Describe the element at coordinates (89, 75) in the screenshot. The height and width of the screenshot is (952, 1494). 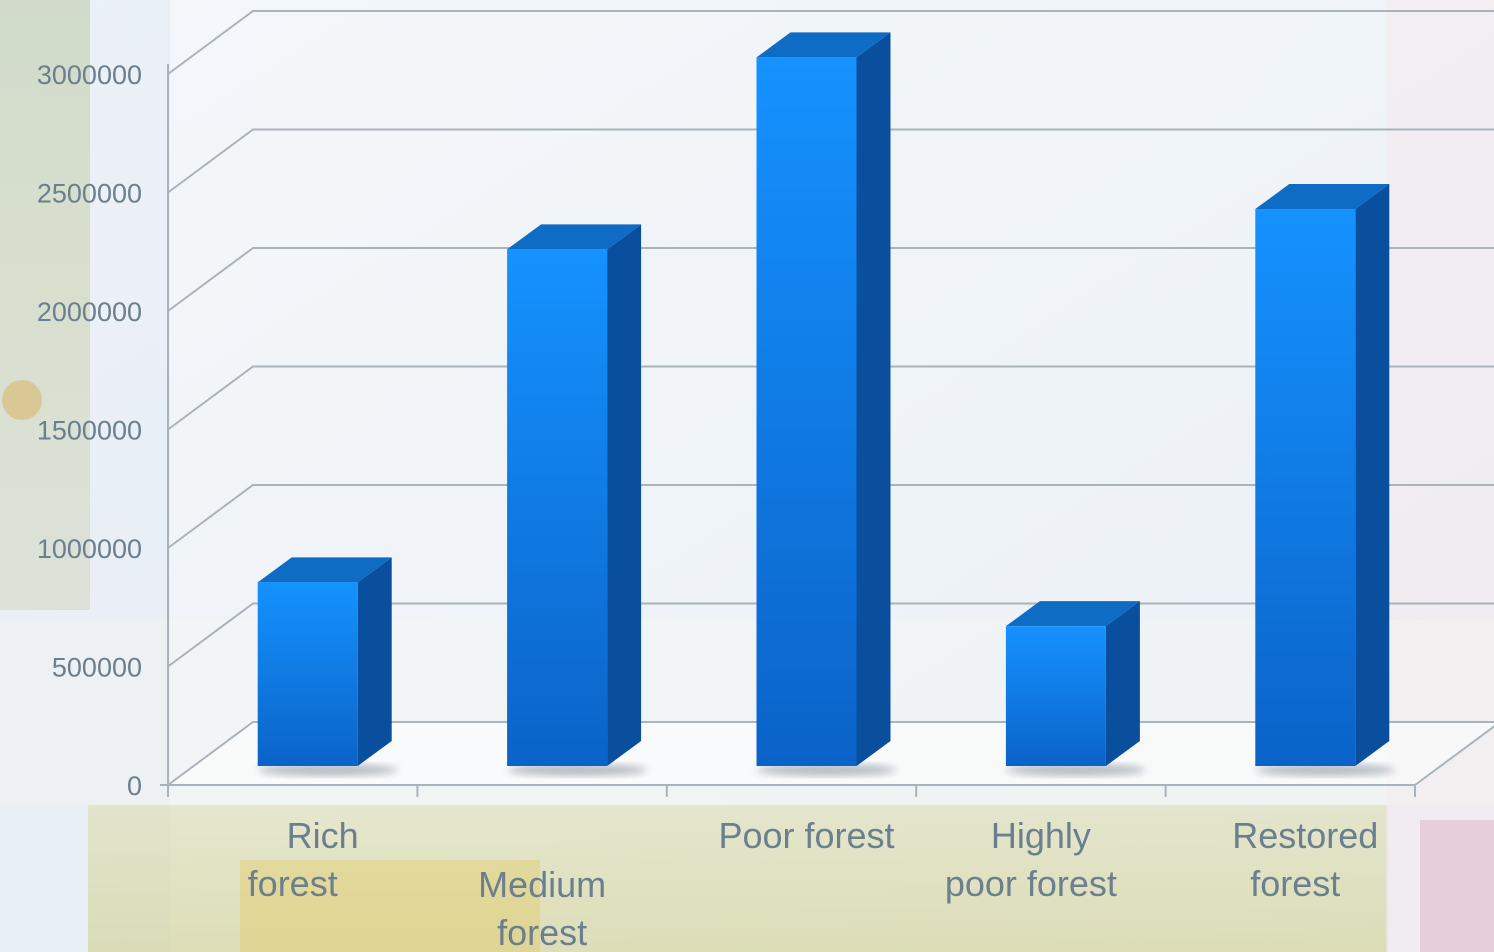
I see `y-tick-label: 3000000` at that location.